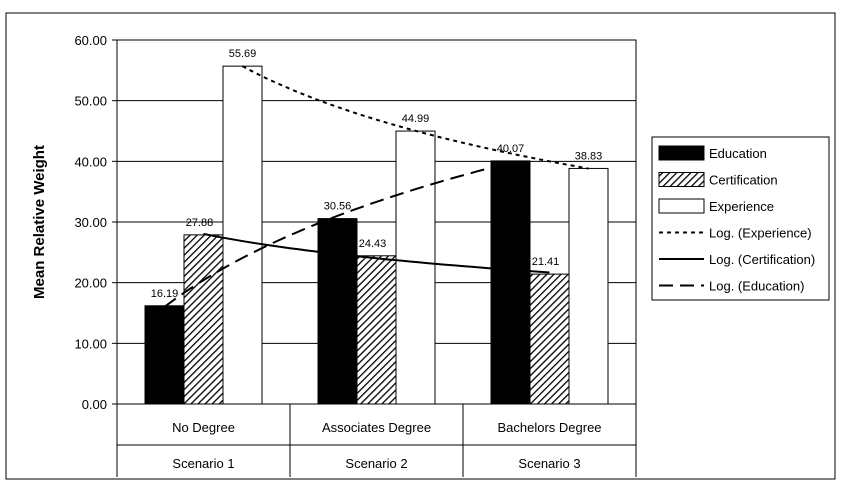 The width and height of the screenshot is (841, 490). What do you see at coordinates (373, 244) in the screenshot?
I see `data-label: 24.43` at bounding box center [373, 244].